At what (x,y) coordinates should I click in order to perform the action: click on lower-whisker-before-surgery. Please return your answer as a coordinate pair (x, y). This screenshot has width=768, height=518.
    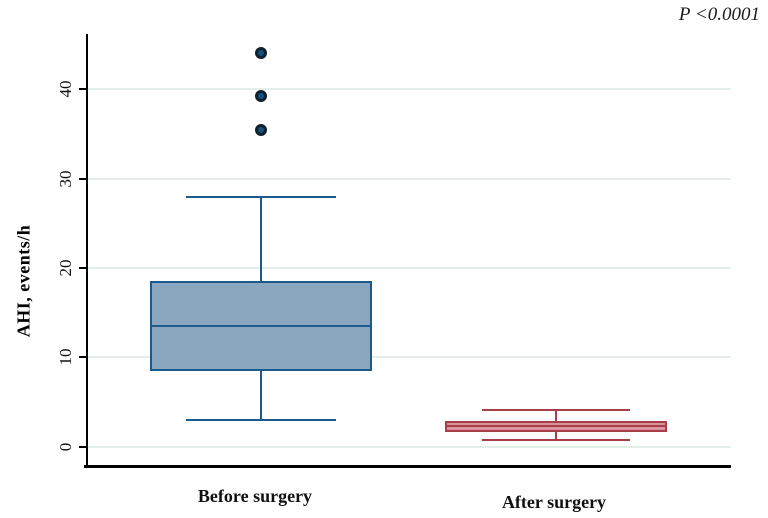
    Looking at the image, I should click on (261, 395).